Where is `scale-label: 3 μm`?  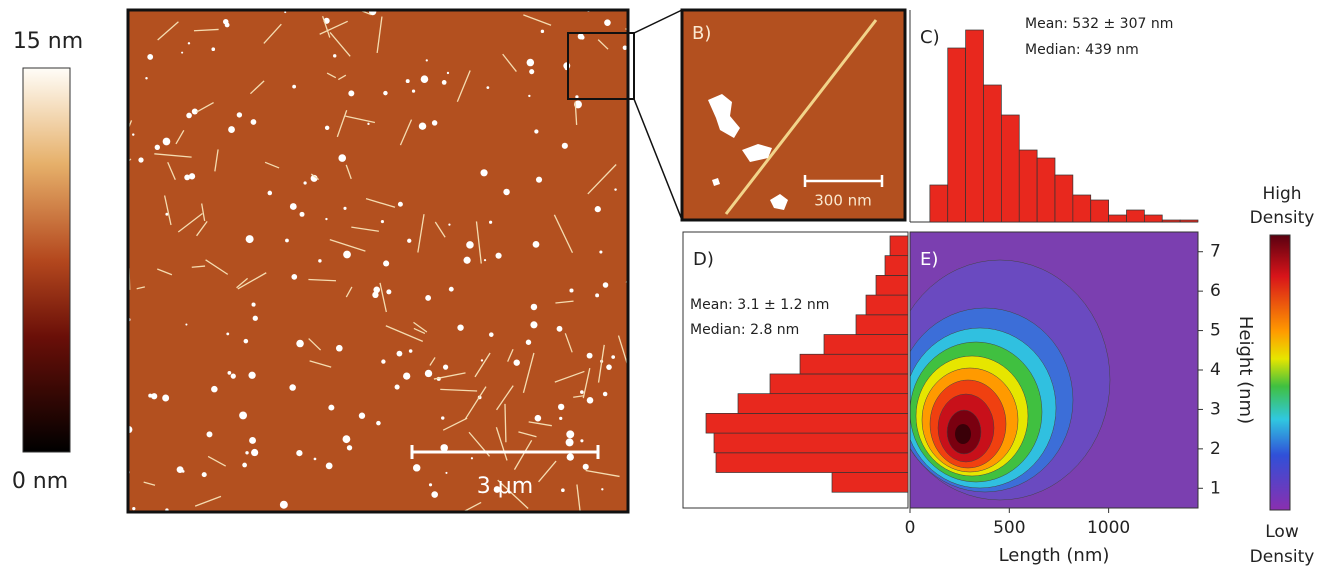 scale-label: 3 μm is located at coordinates (505, 486).